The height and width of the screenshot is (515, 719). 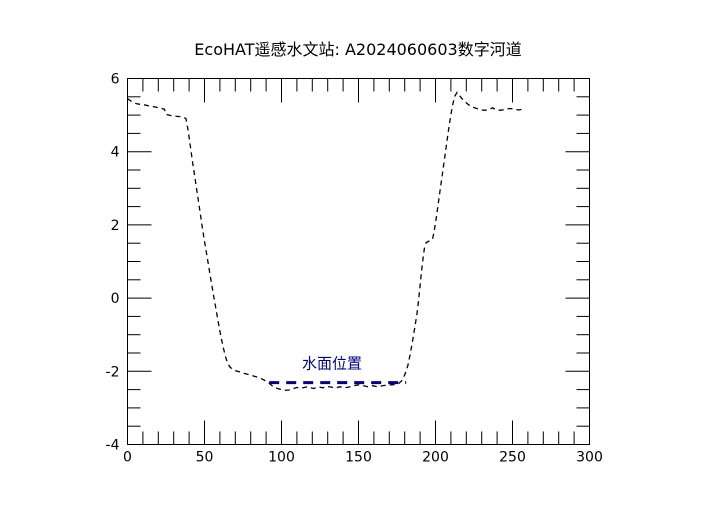 What do you see at coordinates (205, 458) in the screenshot?
I see `x-tick-label: 50` at bounding box center [205, 458].